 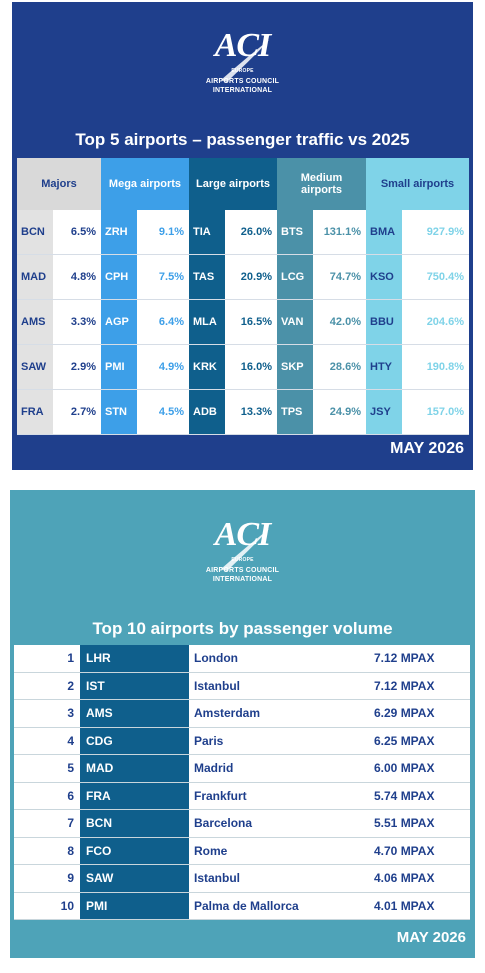 What do you see at coordinates (47, 741) in the screenshot?
I see `rank: 4` at bounding box center [47, 741].